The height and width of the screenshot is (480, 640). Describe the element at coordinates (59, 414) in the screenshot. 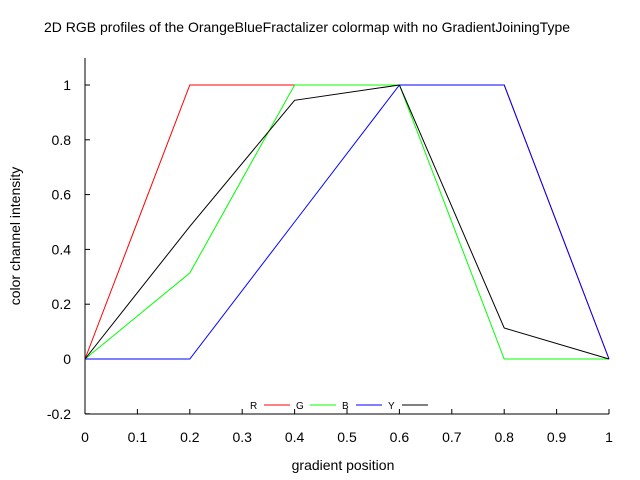

I see `y-tick-label: -0.2` at that location.